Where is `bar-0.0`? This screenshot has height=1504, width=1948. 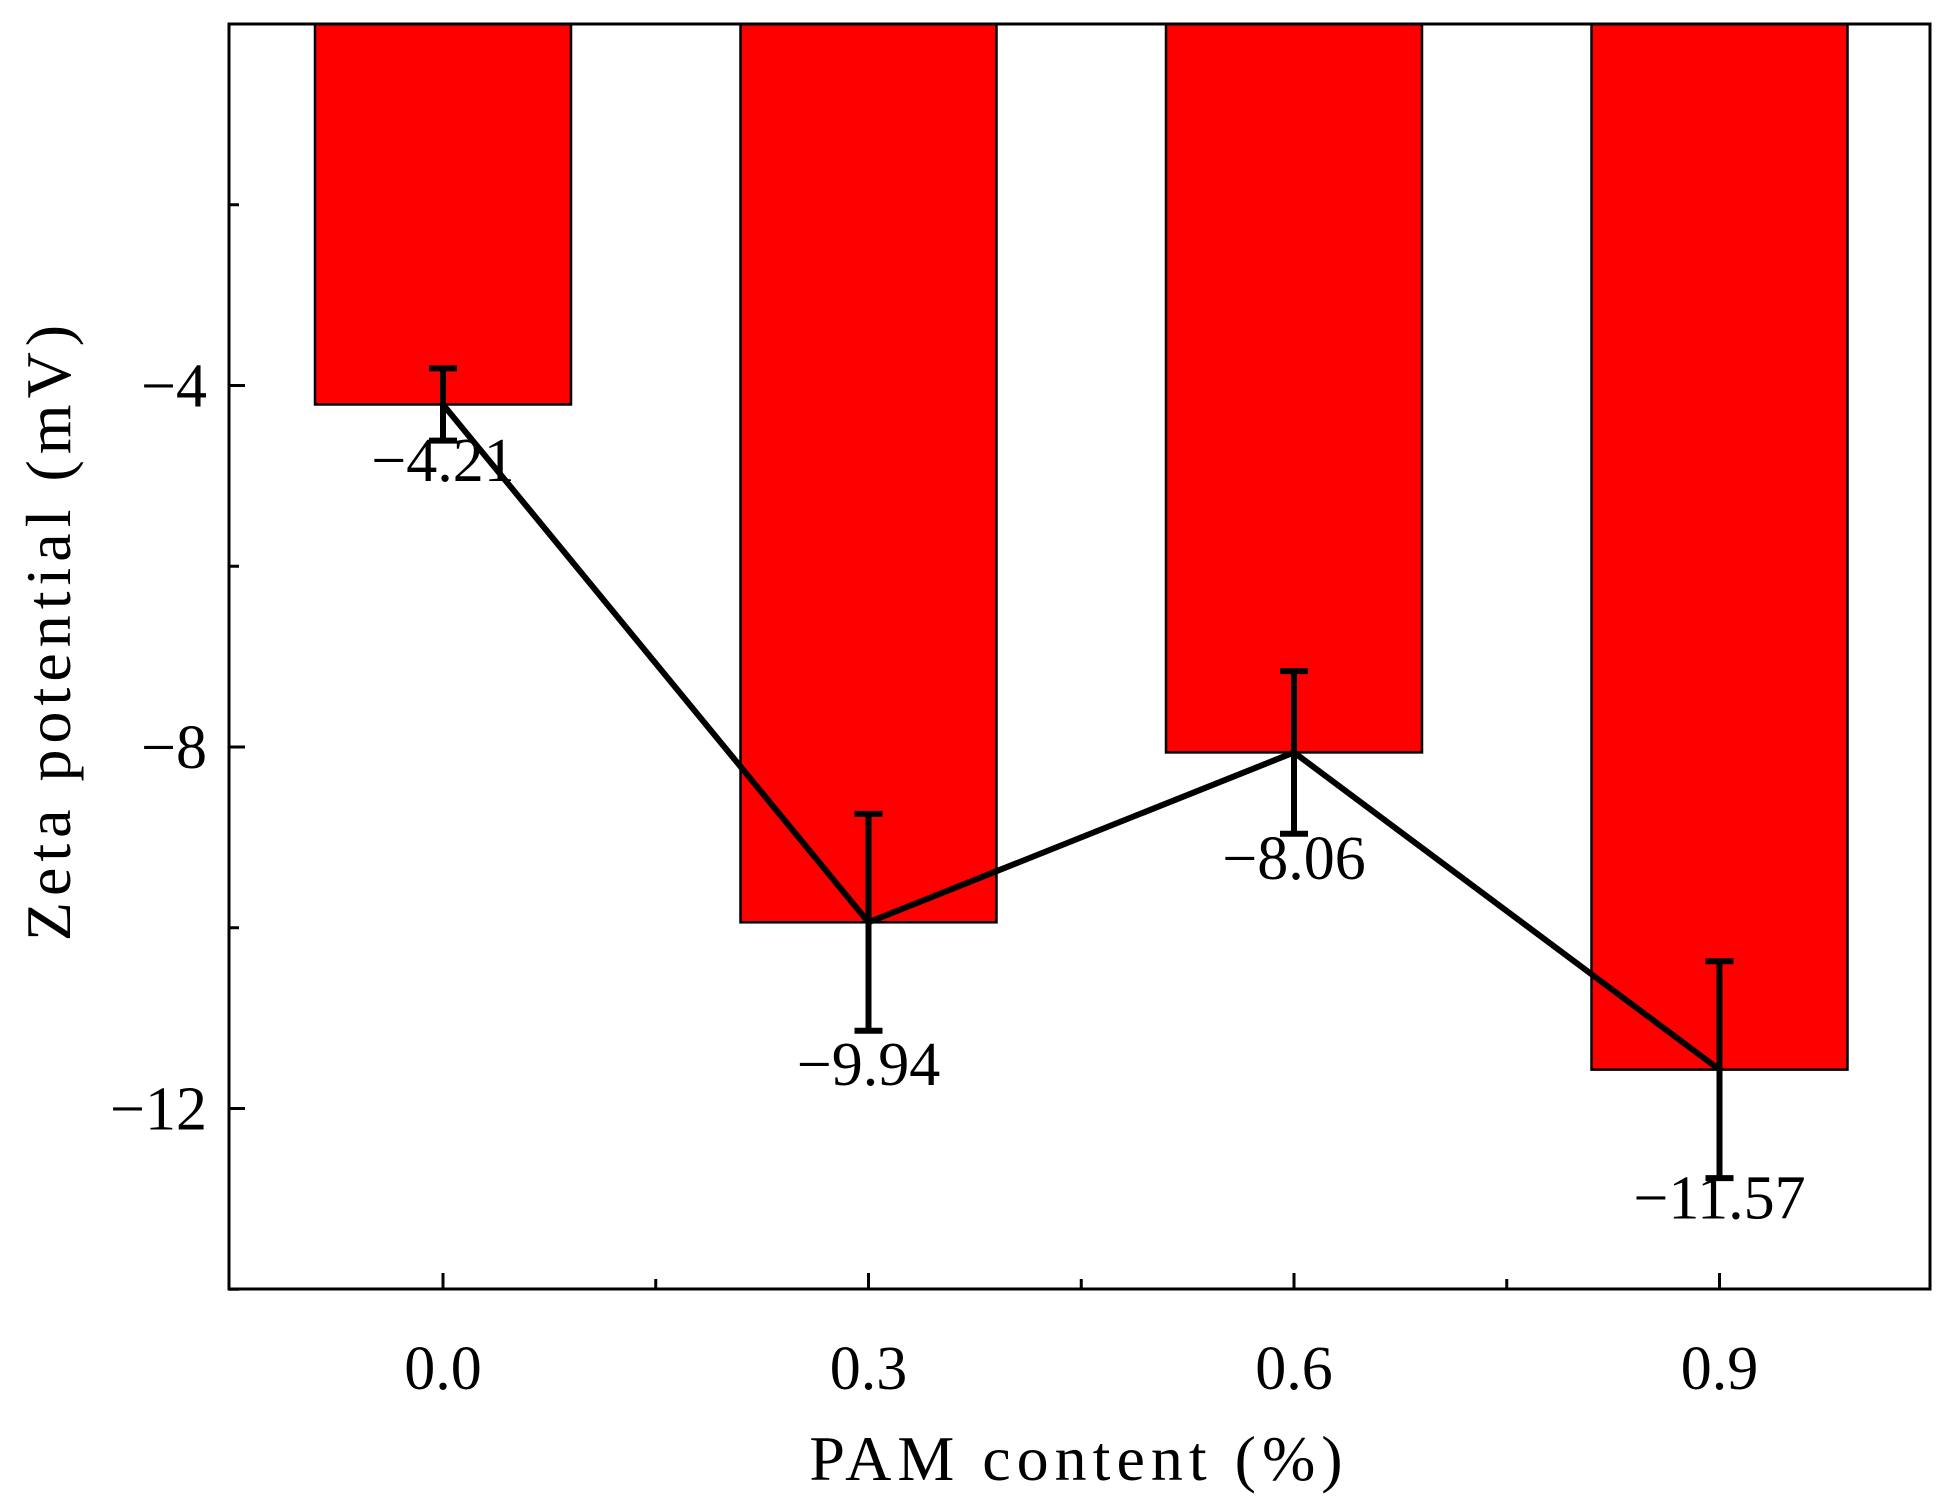
bar-0.0 is located at coordinates (443, 214).